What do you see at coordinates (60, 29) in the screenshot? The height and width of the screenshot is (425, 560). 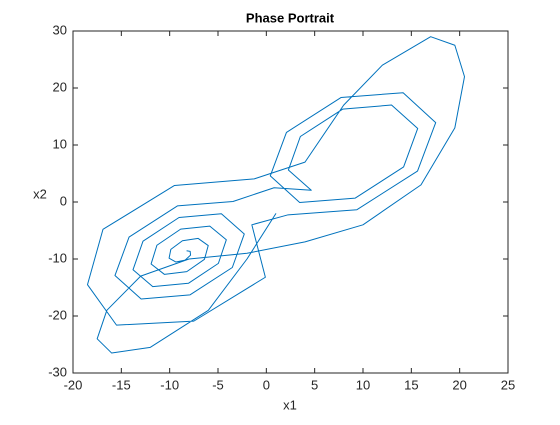 I see `y-tick-label: 30` at bounding box center [60, 29].